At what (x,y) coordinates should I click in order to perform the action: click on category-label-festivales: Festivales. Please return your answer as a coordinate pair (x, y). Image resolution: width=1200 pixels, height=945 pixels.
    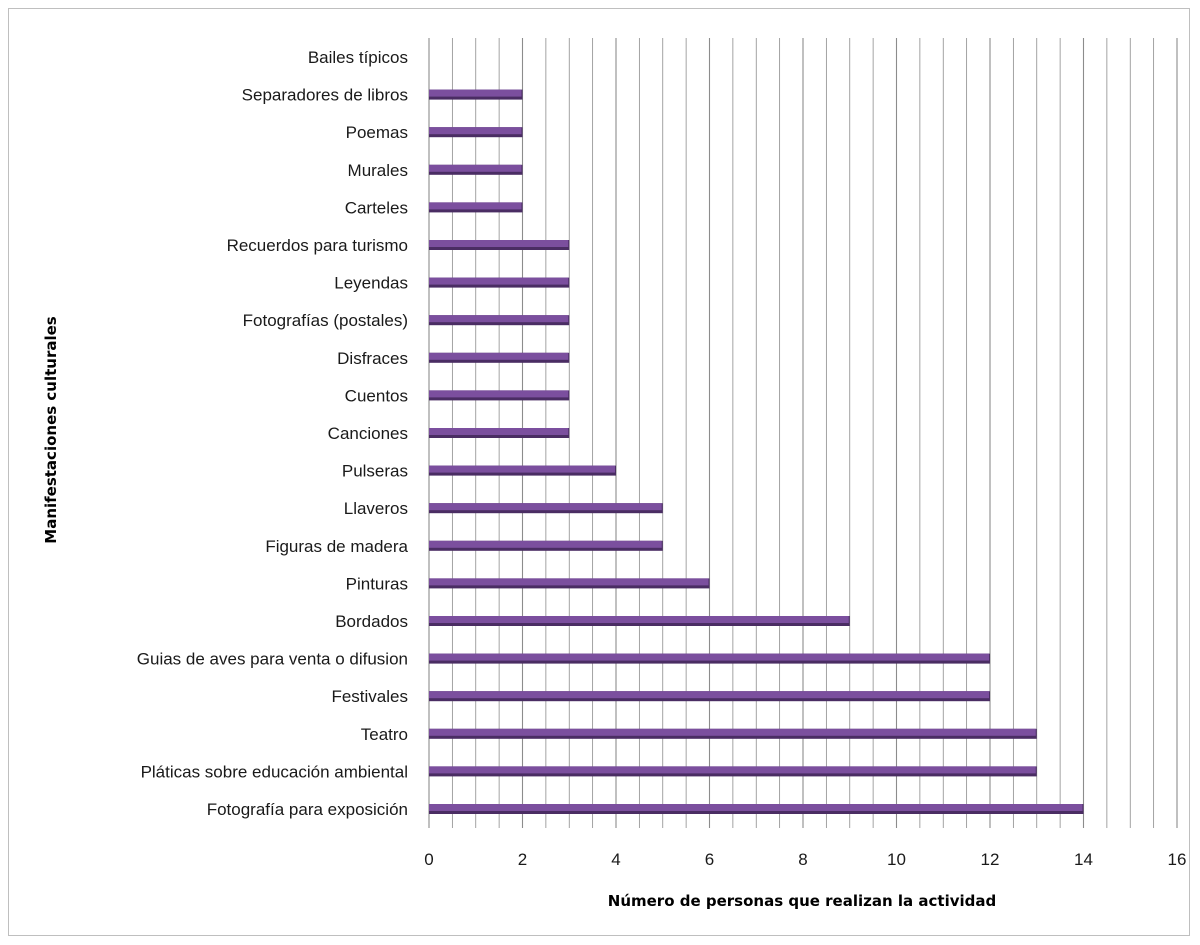
    Looking at the image, I should click on (369, 696).